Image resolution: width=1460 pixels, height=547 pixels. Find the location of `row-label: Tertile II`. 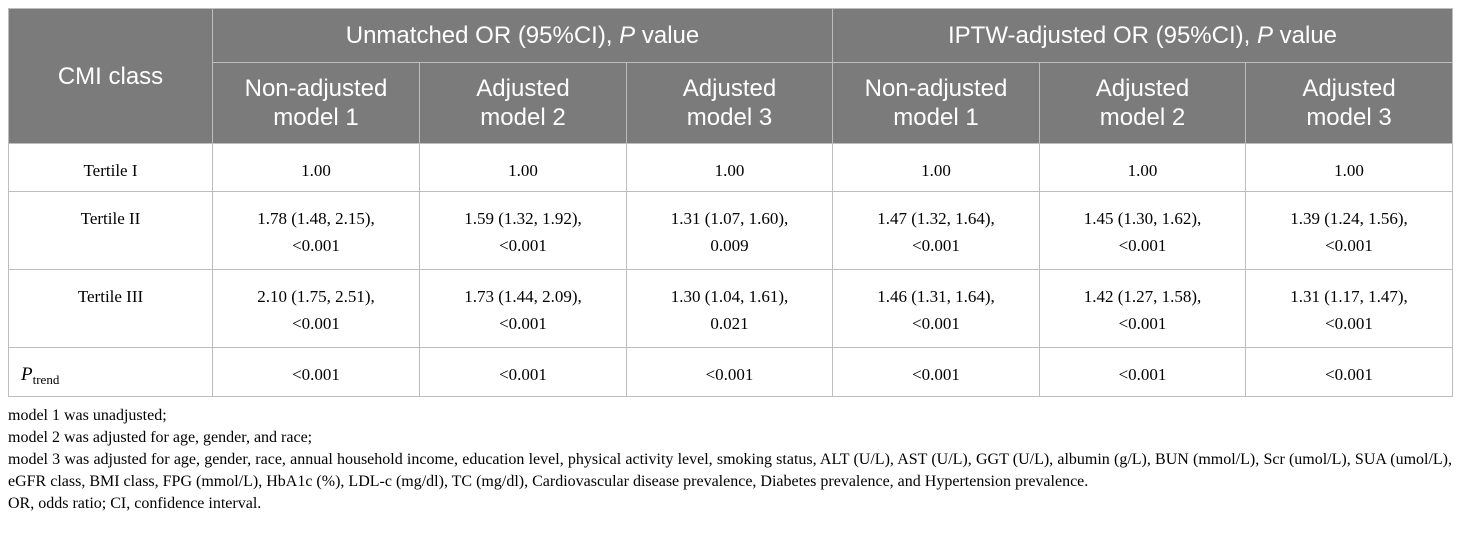

row-label: Tertile II is located at coordinates (110, 230).